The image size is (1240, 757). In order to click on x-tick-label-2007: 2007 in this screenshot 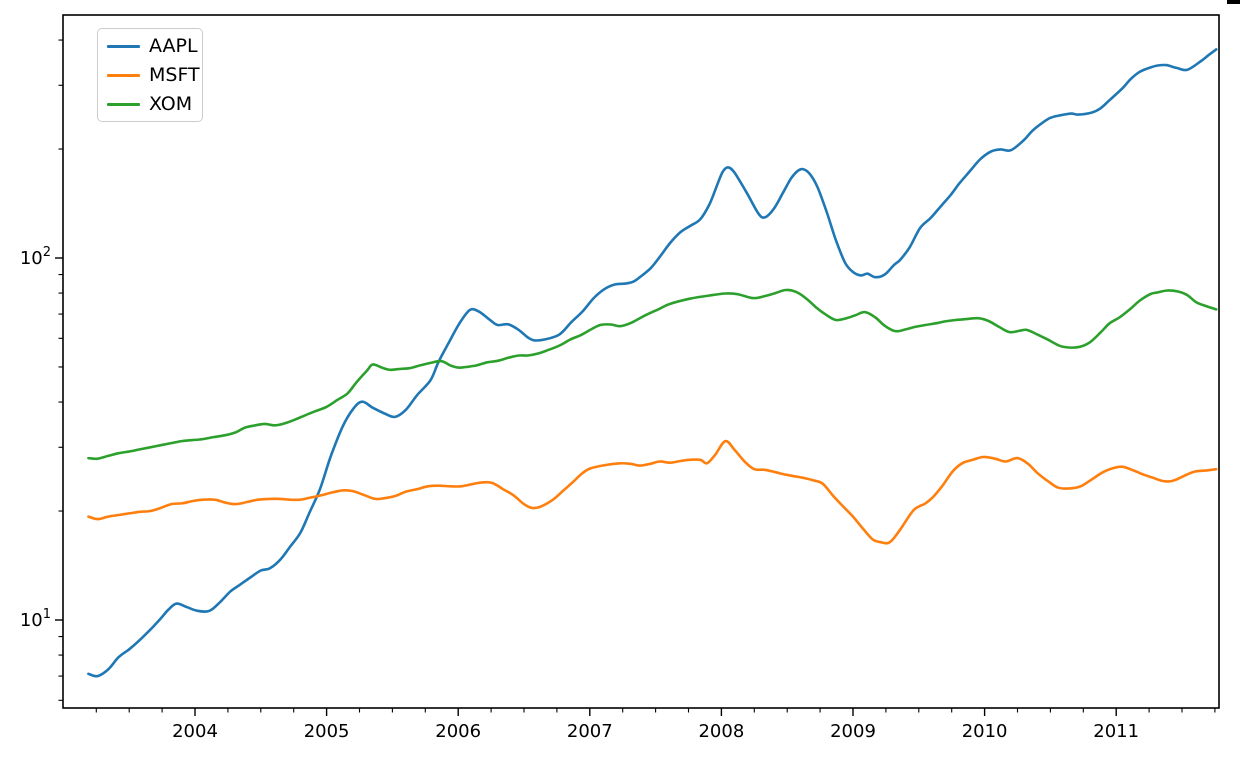, I will do `click(590, 731)`.